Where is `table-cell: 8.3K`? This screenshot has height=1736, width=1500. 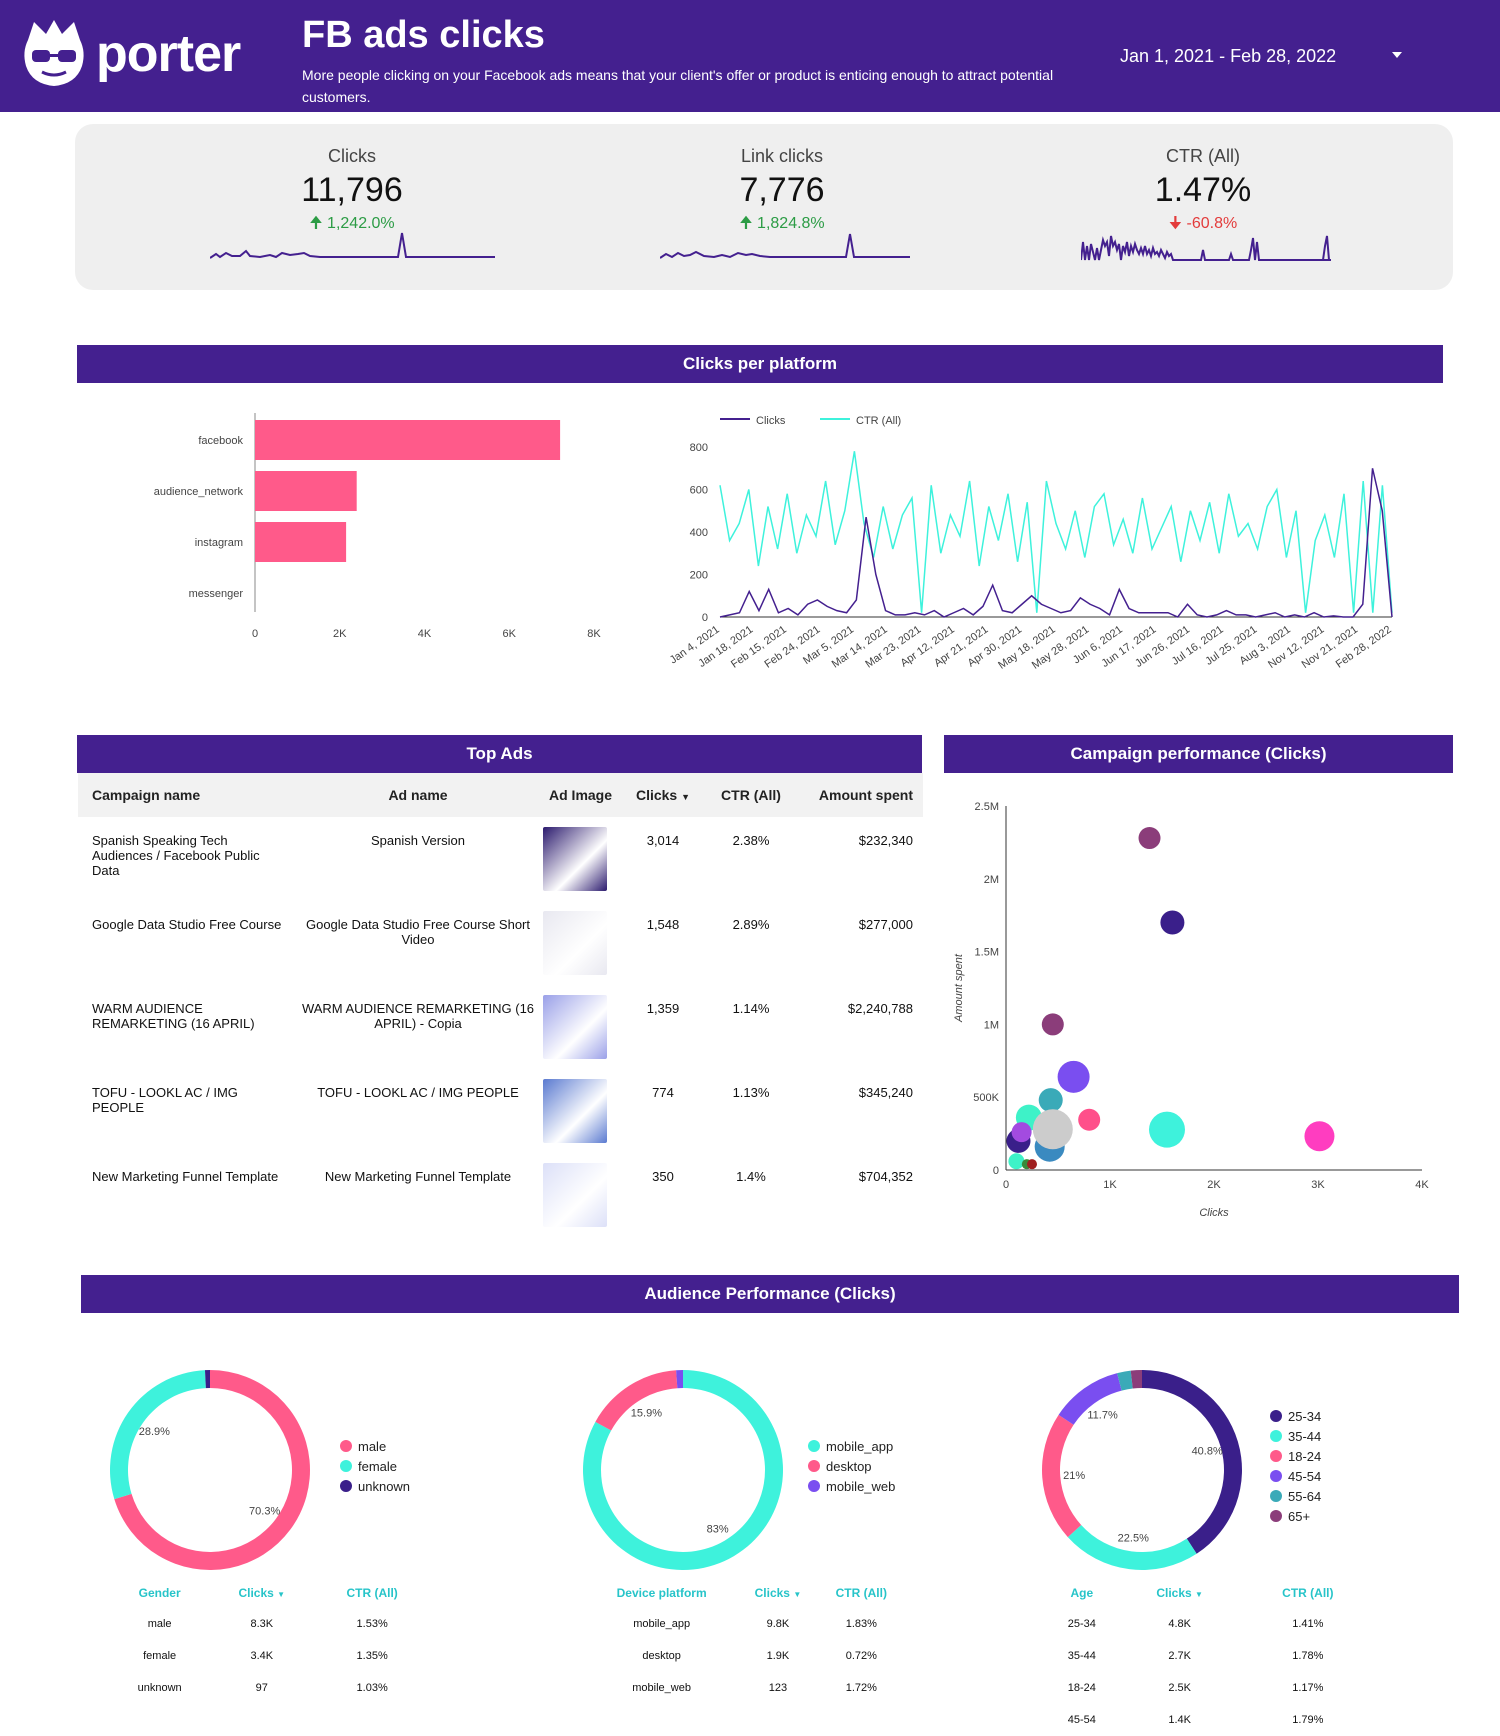
table-cell: 8.3K is located at coordinates (262, 1624).